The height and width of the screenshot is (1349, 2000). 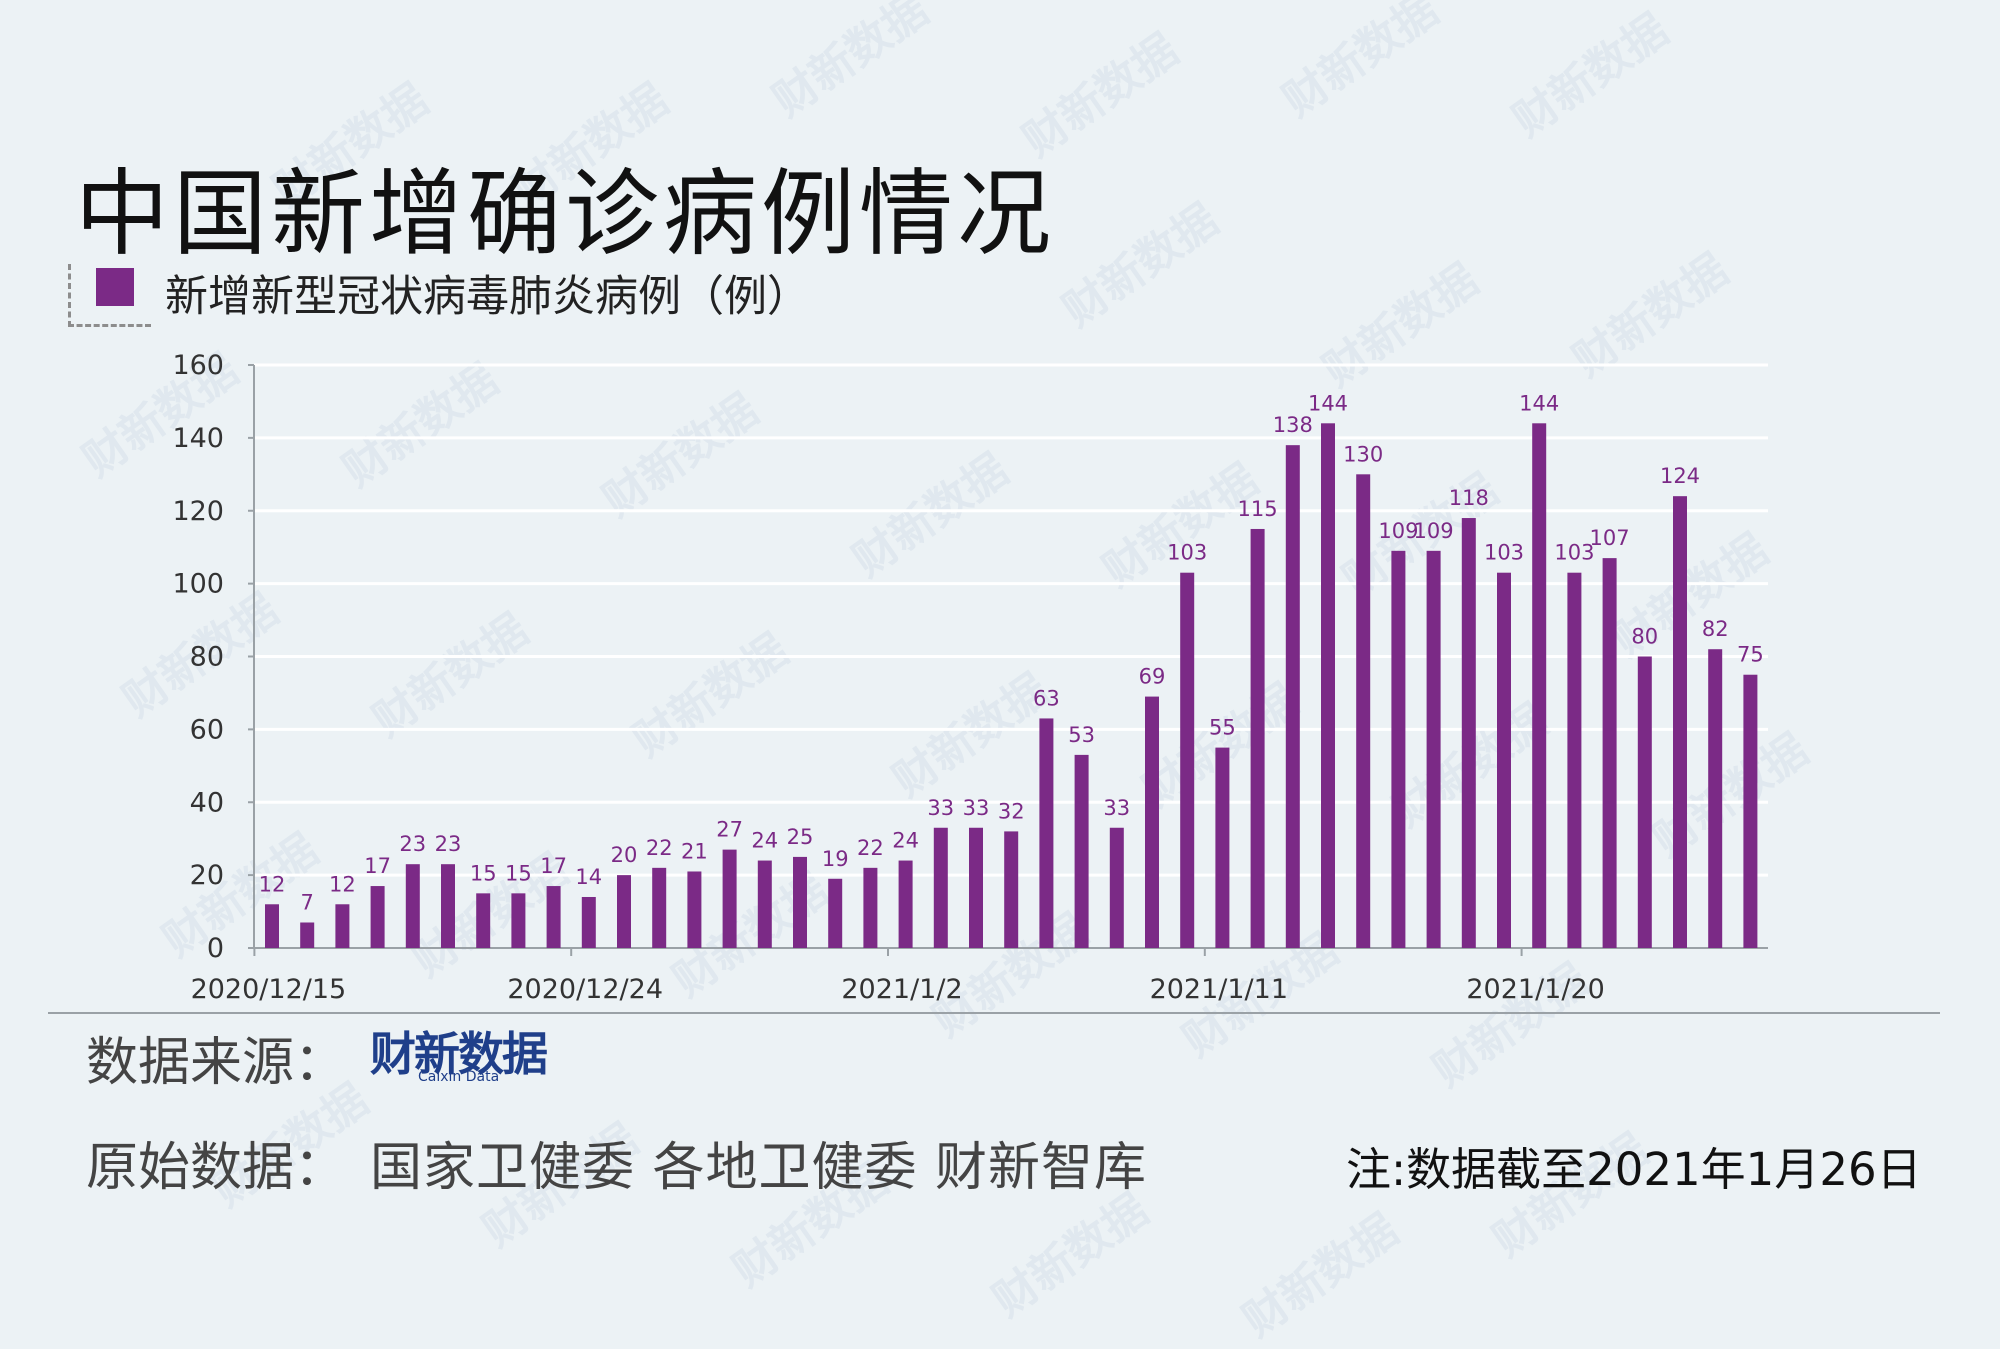 What do you see at coordinates (1610, 538) in the screenshot?
I see `data-label: 107` at bounding box center [1610, 538].